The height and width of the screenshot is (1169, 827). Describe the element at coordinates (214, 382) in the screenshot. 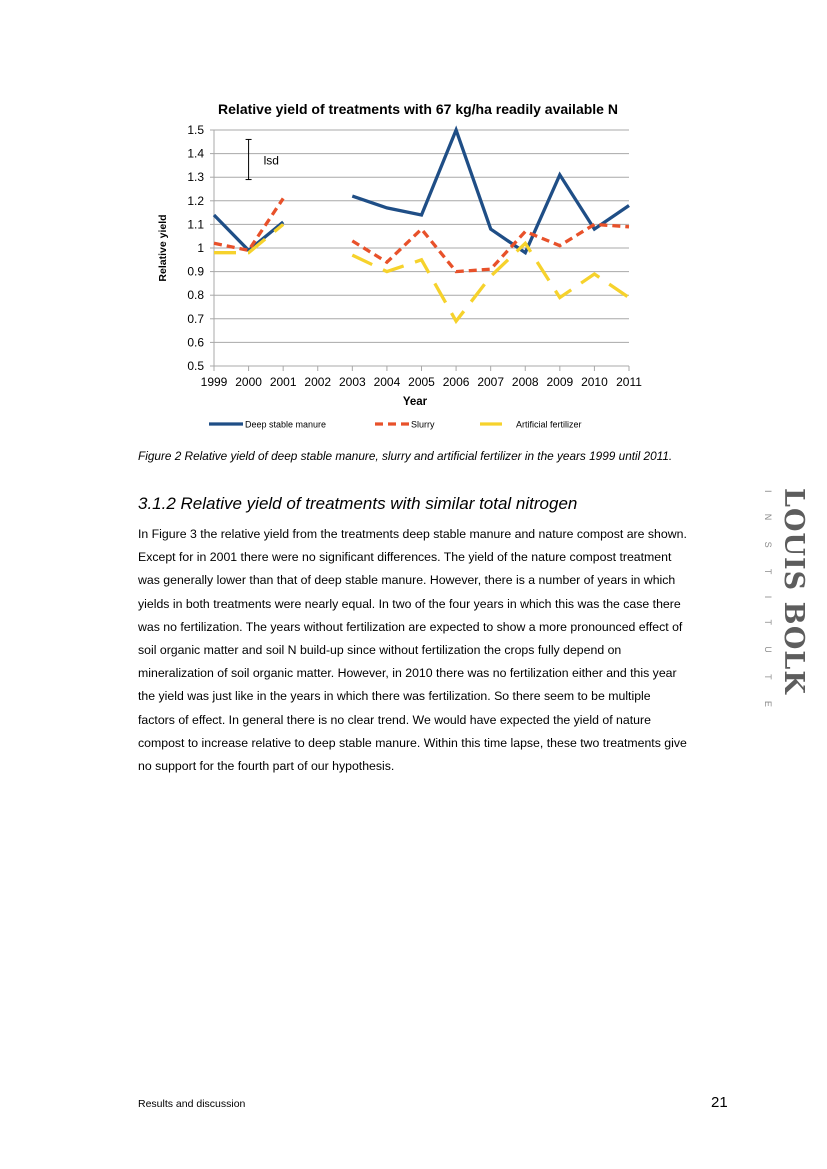

I see `x-tick-label: 1999` at that location.